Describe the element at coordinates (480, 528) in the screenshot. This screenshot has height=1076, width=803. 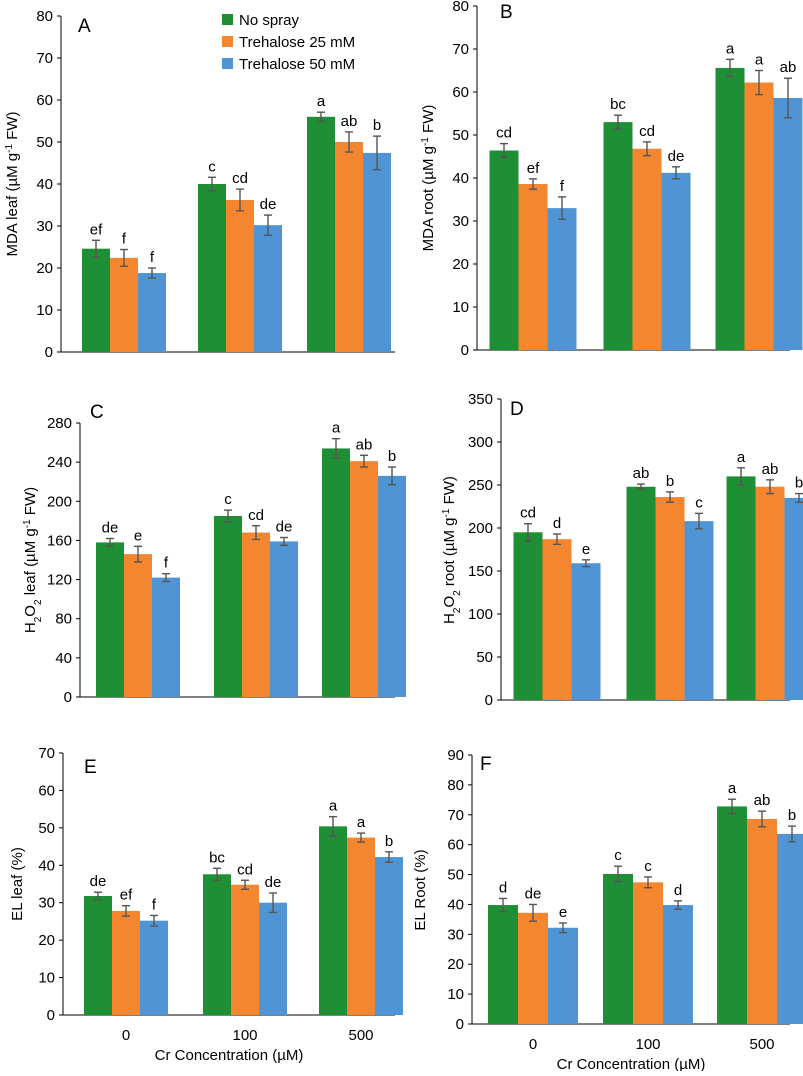
I see `y-tick-label: 200` at that location.